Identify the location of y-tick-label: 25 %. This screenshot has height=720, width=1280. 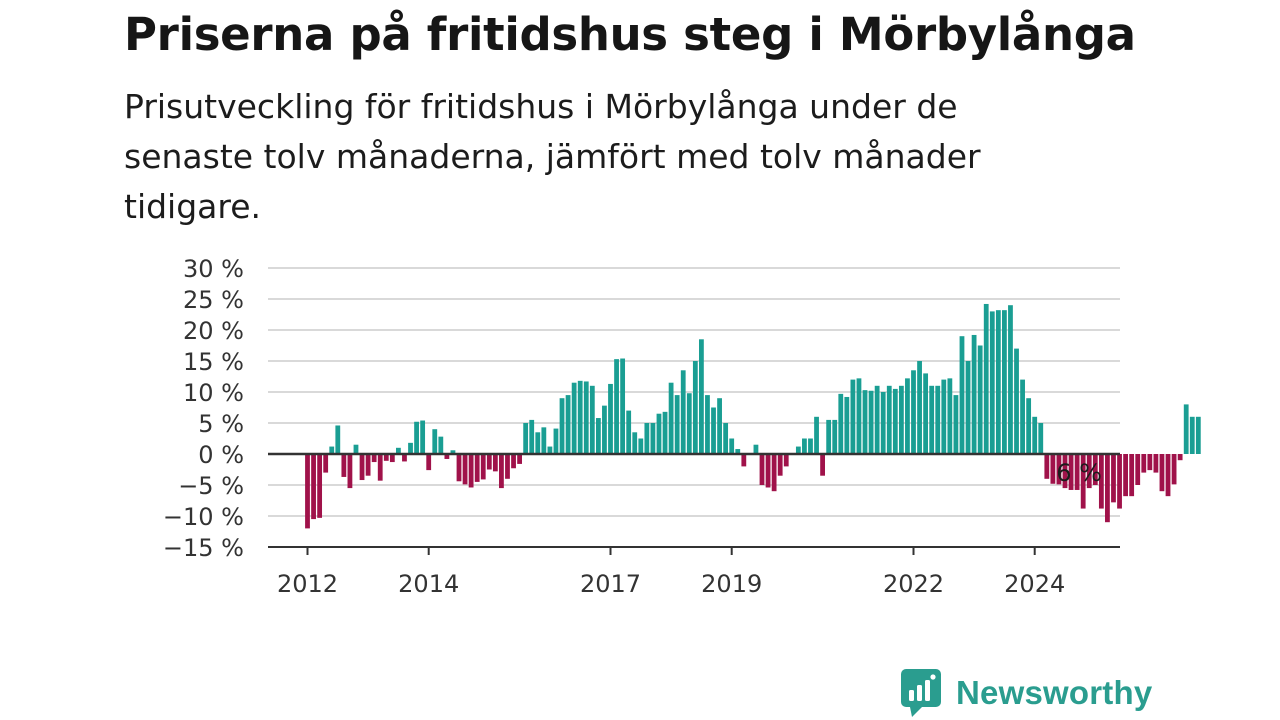
(213, 300).